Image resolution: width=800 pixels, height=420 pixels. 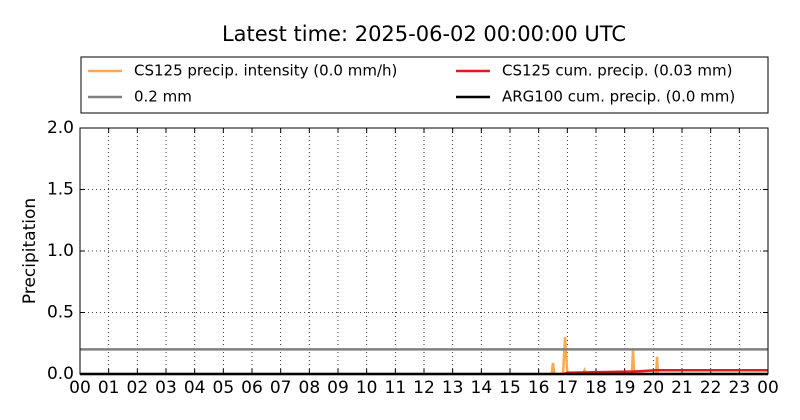 What do you see at coordinates (367, 388) in the screenshot?
I see `x-tick-label: 10` at bounding box center [367, 388].